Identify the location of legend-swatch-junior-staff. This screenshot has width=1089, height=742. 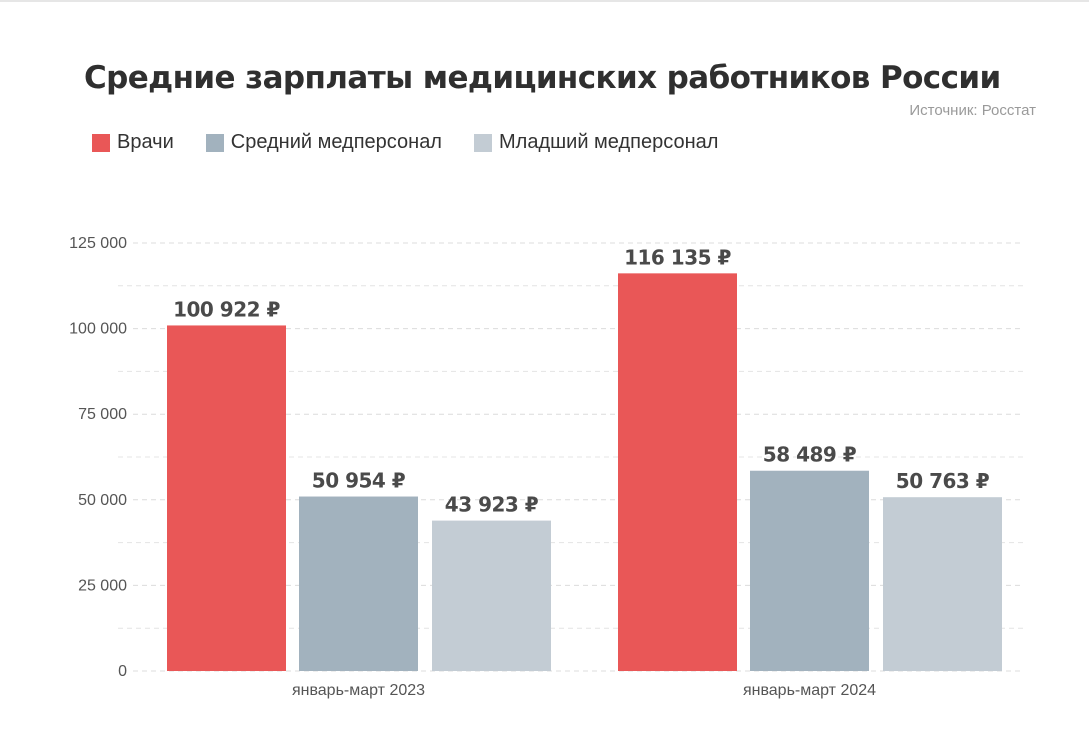
(482, 142).